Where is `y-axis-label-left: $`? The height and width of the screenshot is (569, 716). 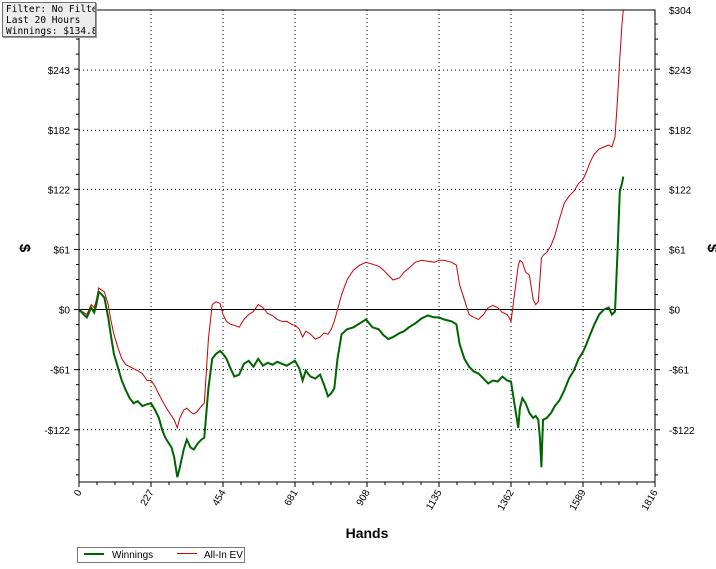 y-axis-label-left: $ is located at coordinates (24, 248).